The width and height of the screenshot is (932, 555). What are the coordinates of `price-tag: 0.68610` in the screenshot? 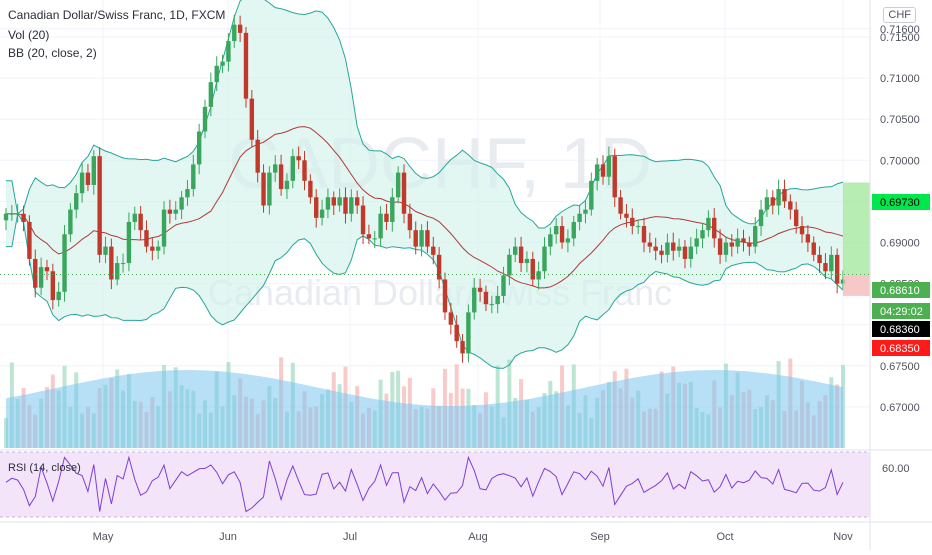 It's located at (901, 290).